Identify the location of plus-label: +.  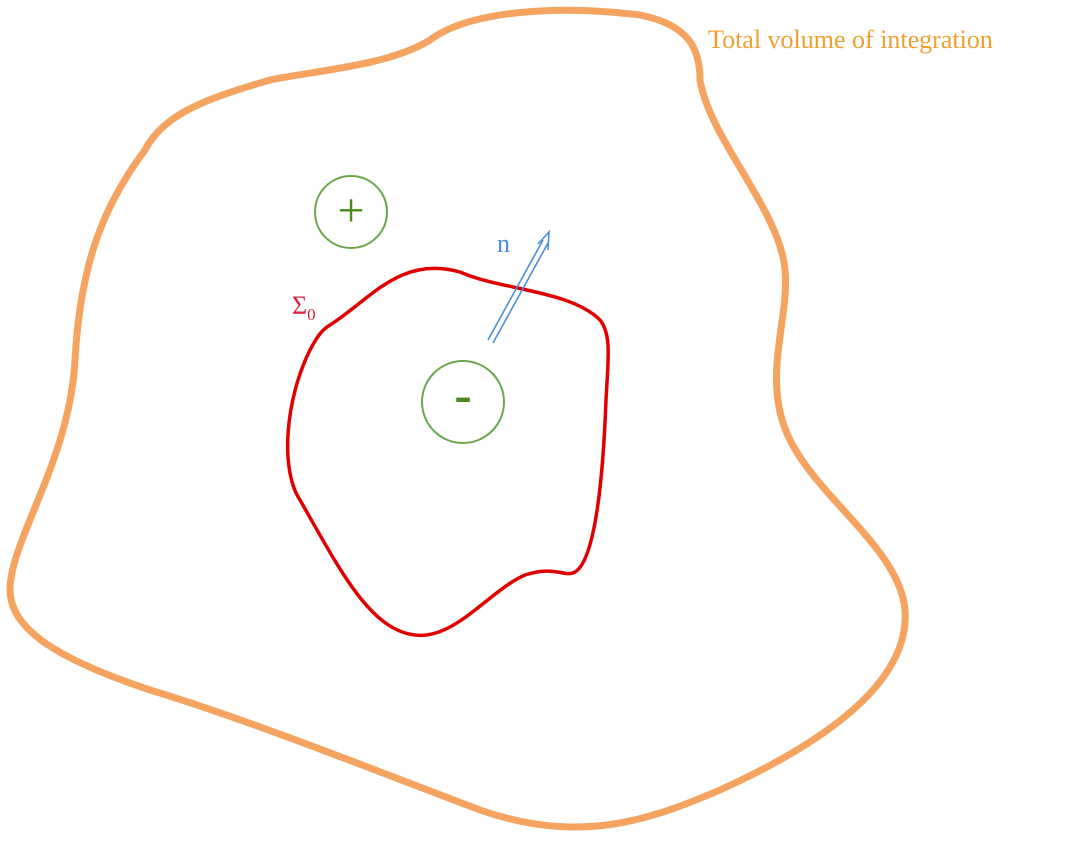
(350, 210).